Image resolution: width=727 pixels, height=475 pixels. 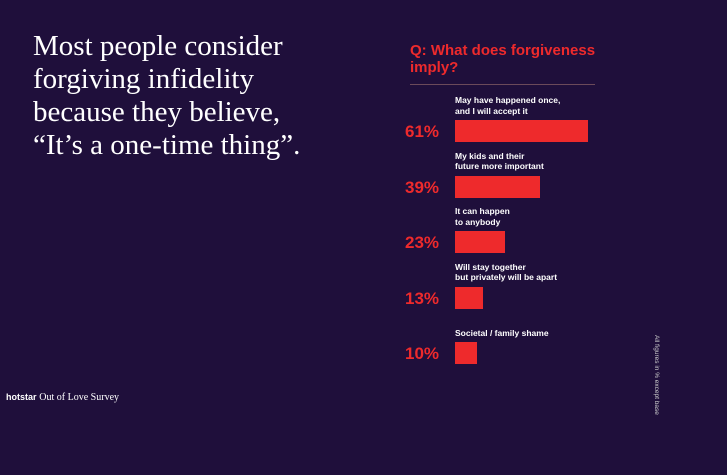 What do you see at coordinates (502, 332) in the screenshot?
I see `category-label: Societal / family shame` at bounding box center [502, 332].